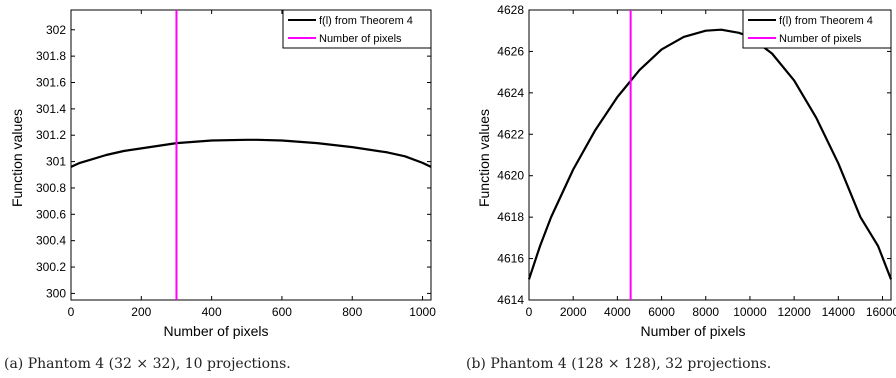 Image resolution: width=896 pixels, height=378 pixels. I want to click on chart-right-x-tick-label: 4000, so click(617, 312).